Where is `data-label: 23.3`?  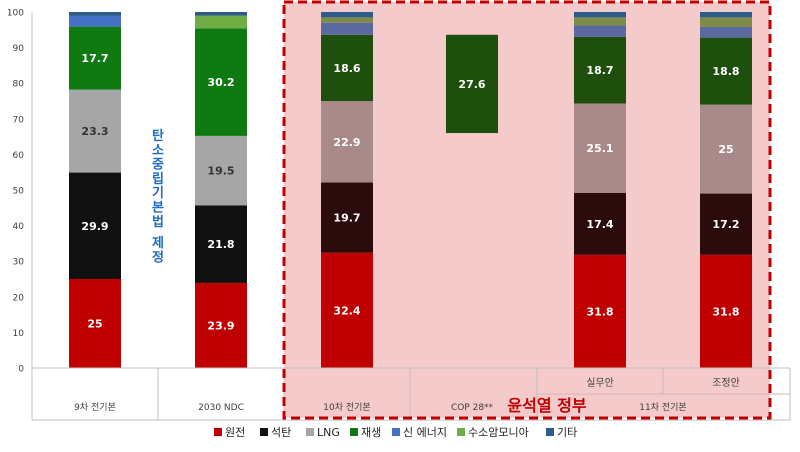
data-label: 23.3 is located at coordinates (94, 131).